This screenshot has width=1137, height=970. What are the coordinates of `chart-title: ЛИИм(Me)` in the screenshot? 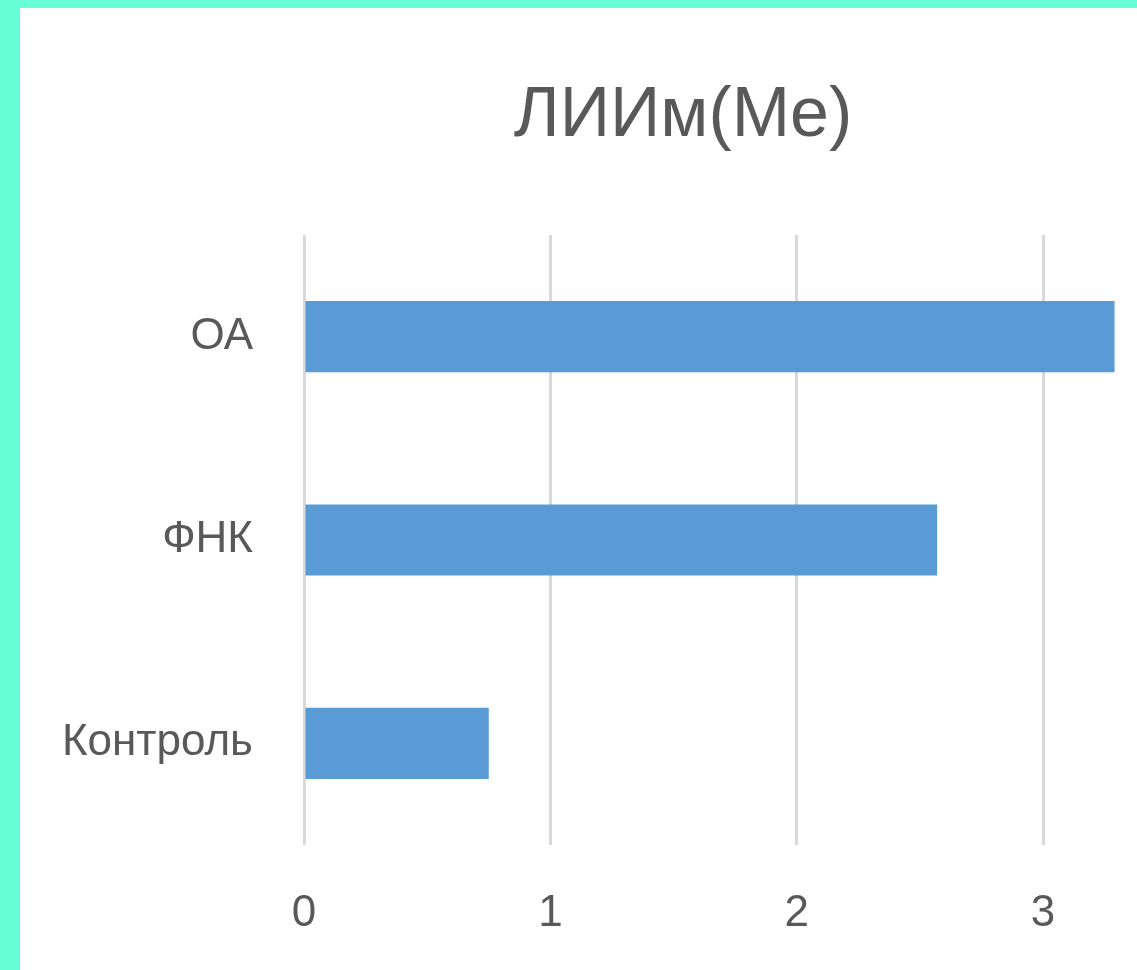 It's located at (683, 112).